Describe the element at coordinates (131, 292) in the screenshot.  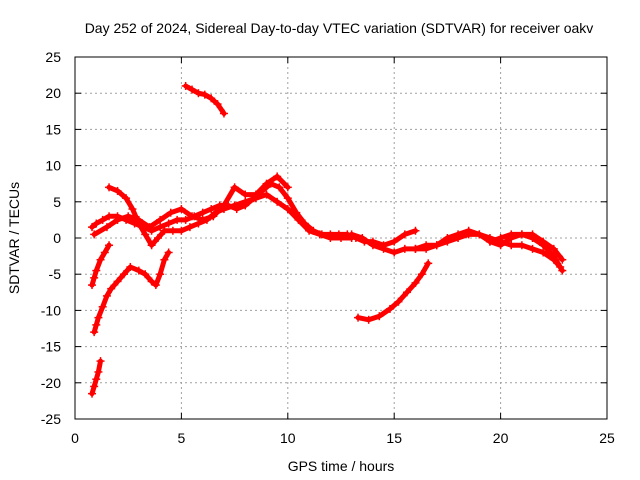
I see `series-line-arc-b` at that location.